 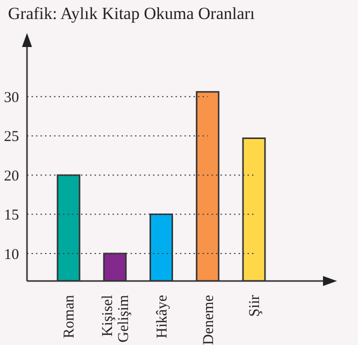 I want to click on x-tick-label: Roman, so click(x=70, y=316).